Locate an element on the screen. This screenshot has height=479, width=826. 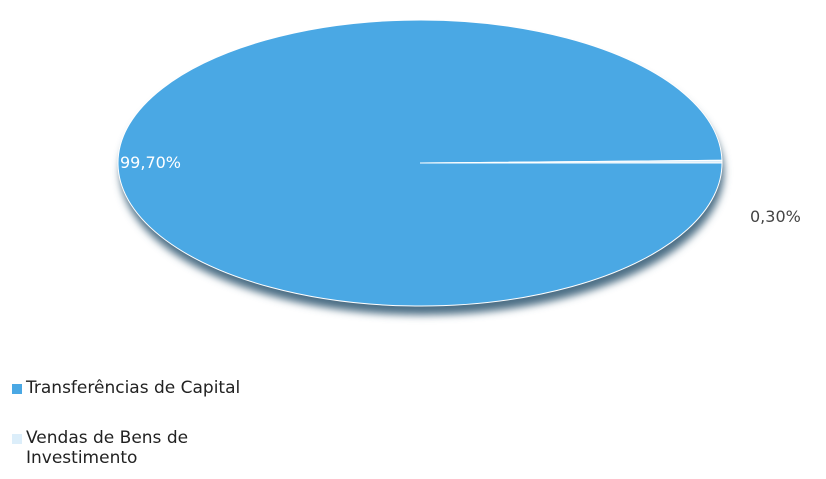
data-label: 99,70% is located at coordinates (150, 162).